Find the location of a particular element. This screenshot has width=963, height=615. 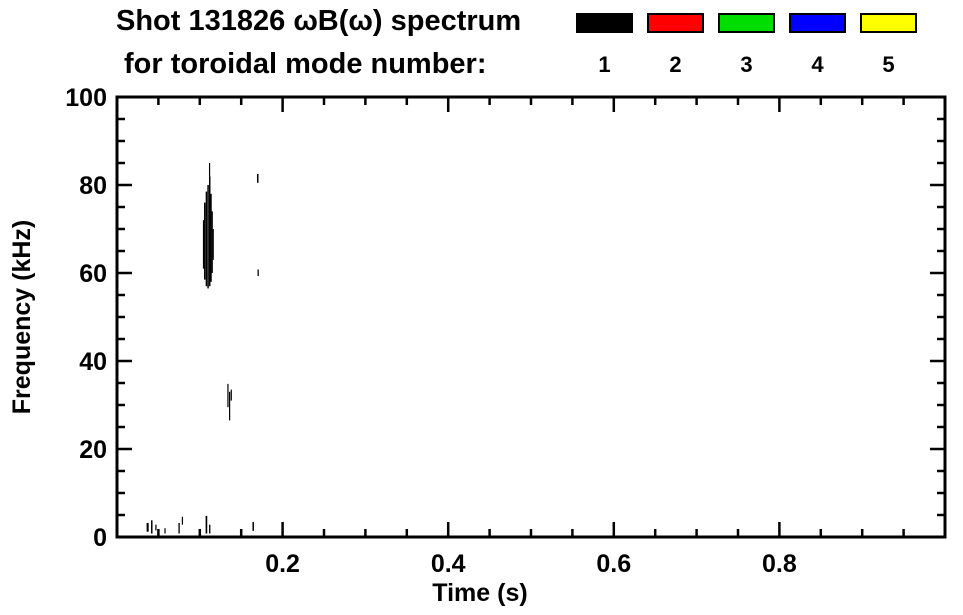

x-axis-label: Time (s) is located at coordinates (479, 593).